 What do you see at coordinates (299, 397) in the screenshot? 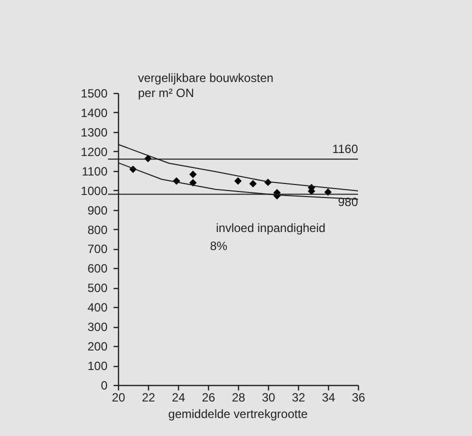
I see `x-tick-label: 32` at bounding box center [299, 397].